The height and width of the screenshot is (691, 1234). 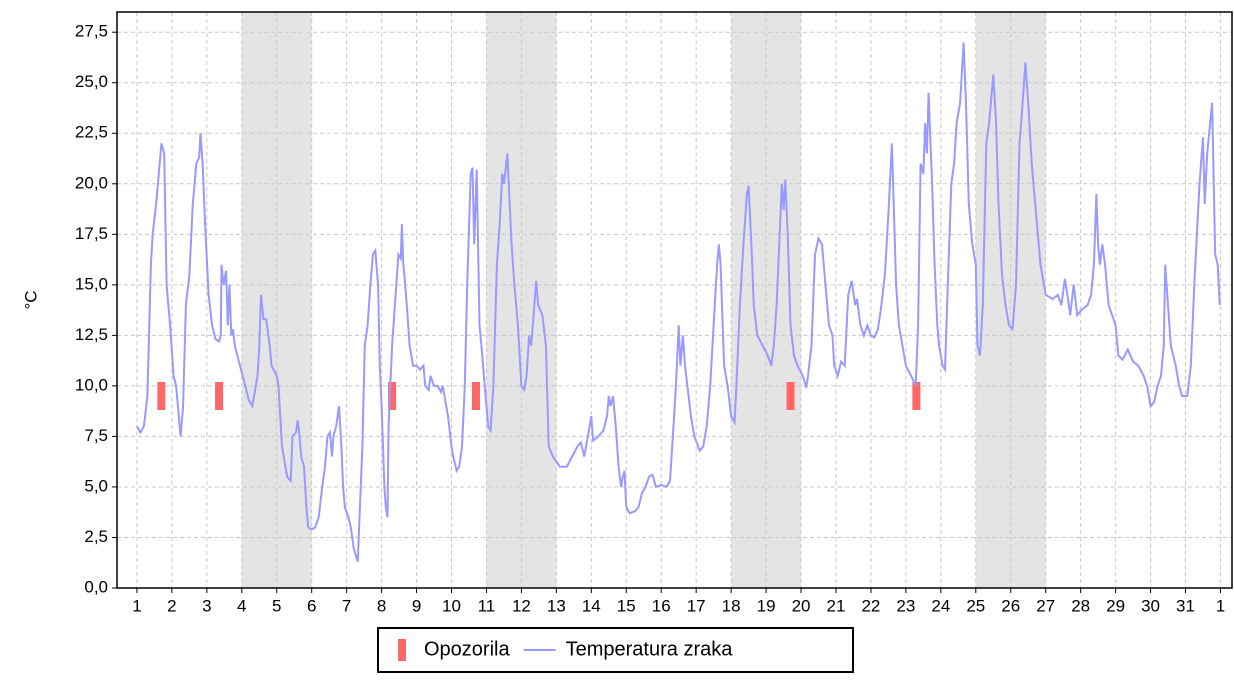 What do you see at coordinates (1115, 605) in the screenshot?
I see `x-tick-label: 29` at bounding box center [1115, 605].